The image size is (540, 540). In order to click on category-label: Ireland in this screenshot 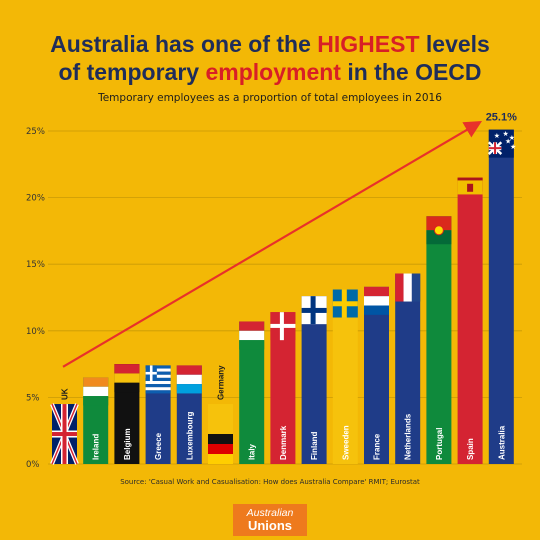, I will do `click(96, 447)`.